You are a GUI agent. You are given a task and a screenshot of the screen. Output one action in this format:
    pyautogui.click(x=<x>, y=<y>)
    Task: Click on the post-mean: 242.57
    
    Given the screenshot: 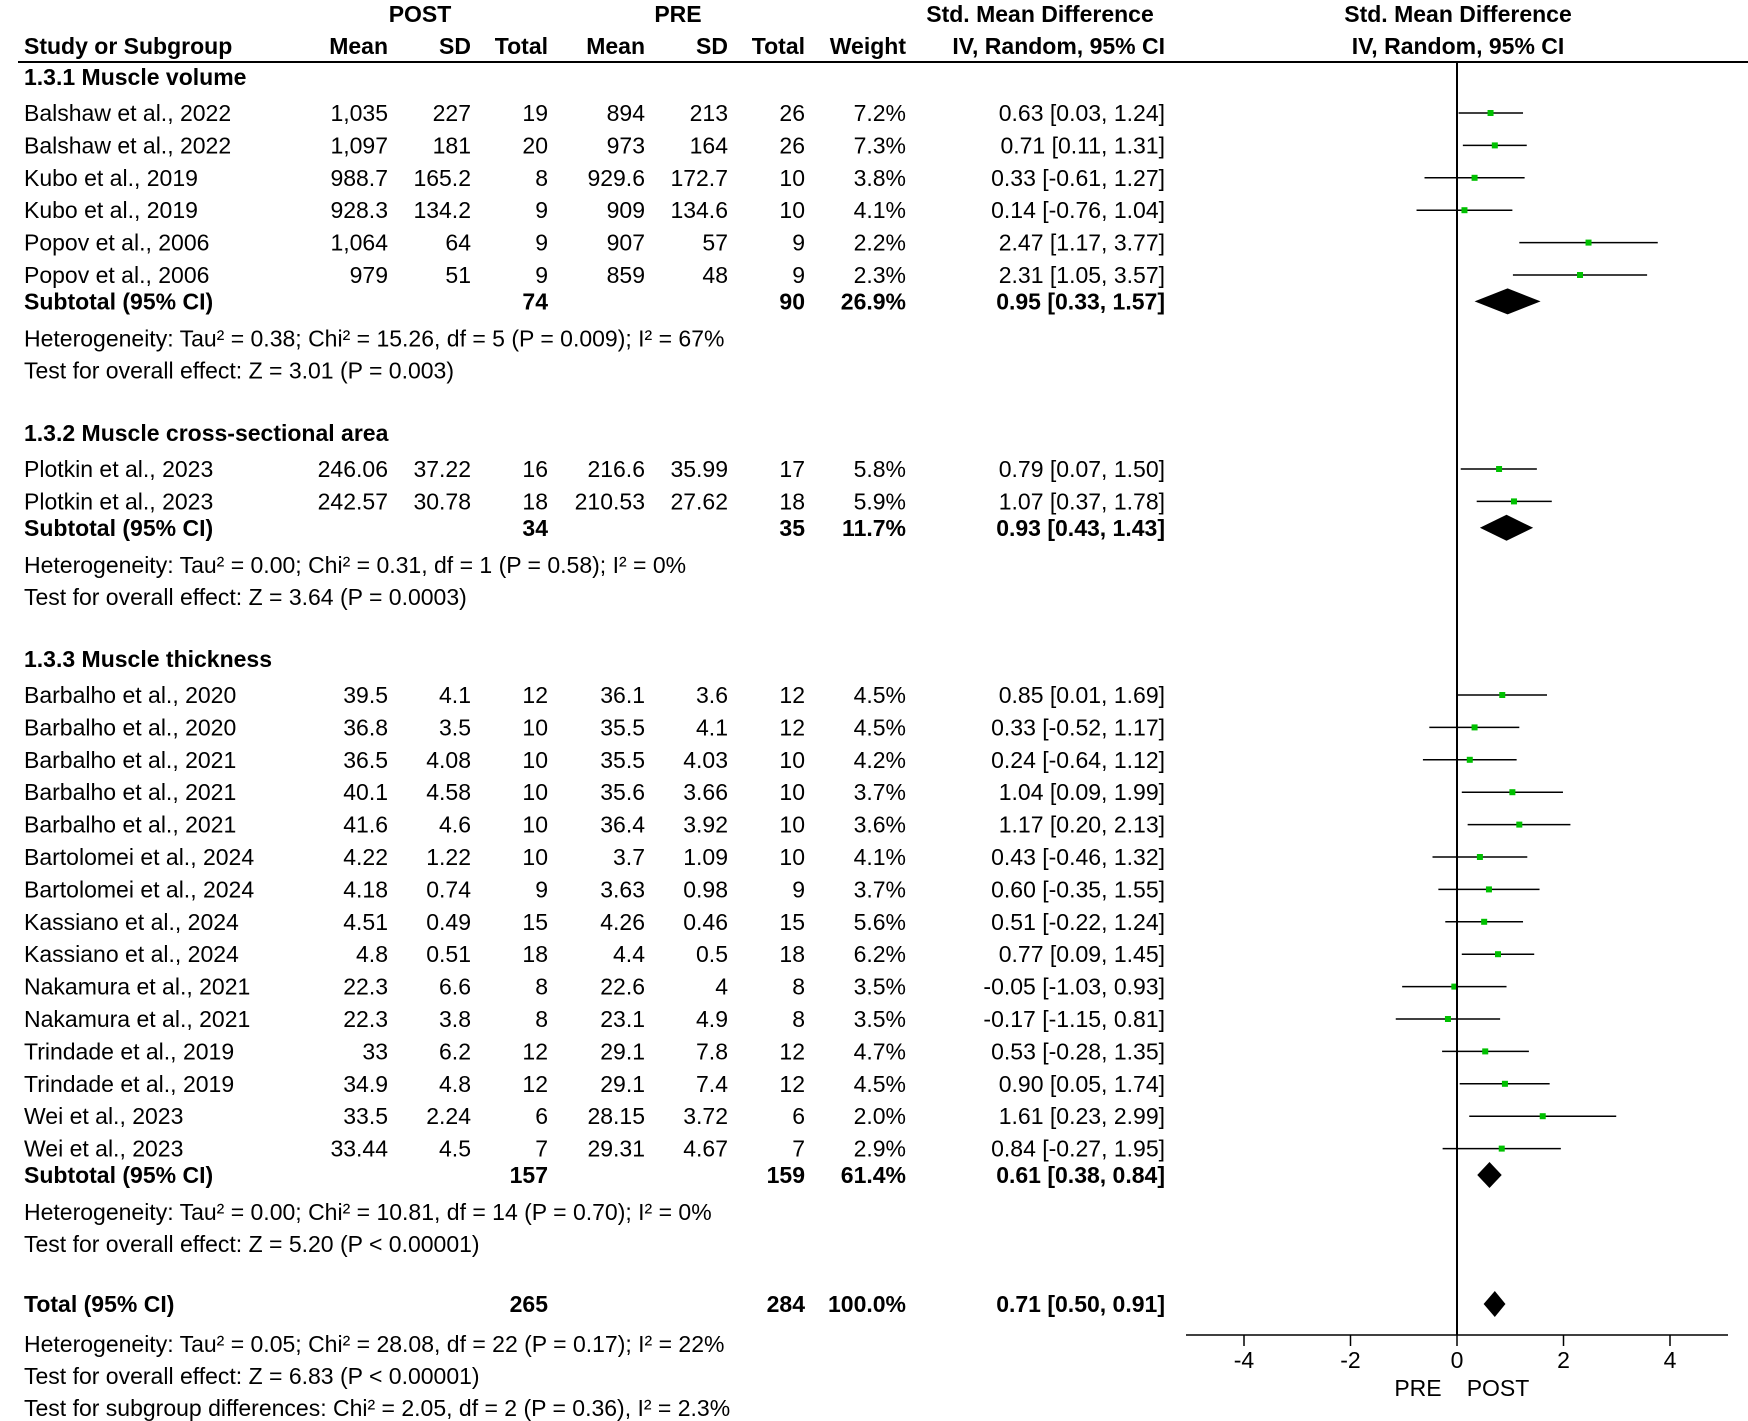 What is the action you would take?
    pyautogui.click(x=353, y=501)
    